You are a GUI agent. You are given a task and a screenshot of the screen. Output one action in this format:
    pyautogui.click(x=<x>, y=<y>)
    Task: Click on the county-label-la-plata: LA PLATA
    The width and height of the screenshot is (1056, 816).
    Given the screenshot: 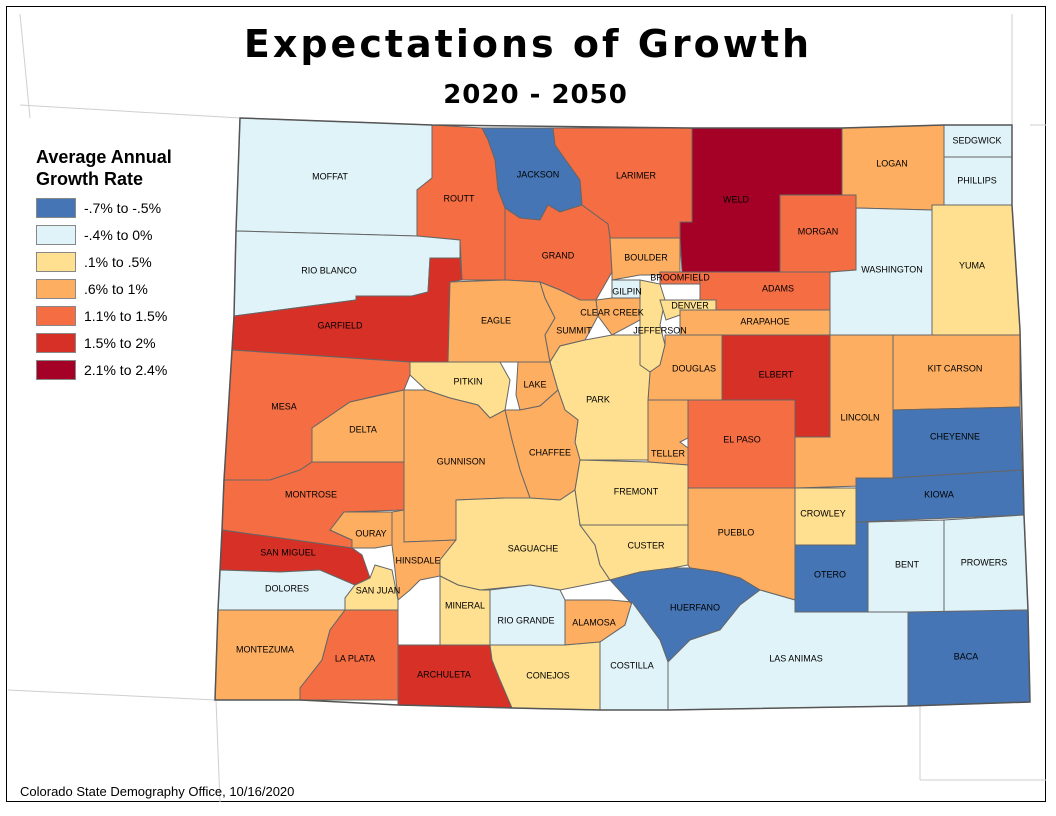 What is the action you would take?
    pyautogui.click(x=355, y=658)
    